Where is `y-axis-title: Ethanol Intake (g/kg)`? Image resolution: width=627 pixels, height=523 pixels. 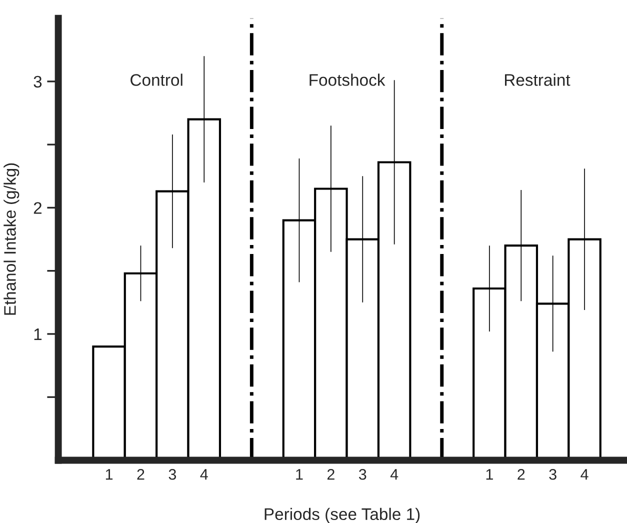
y-axis-title: Ethanol Intake (g/kg) is located at coordinates (12, 239).